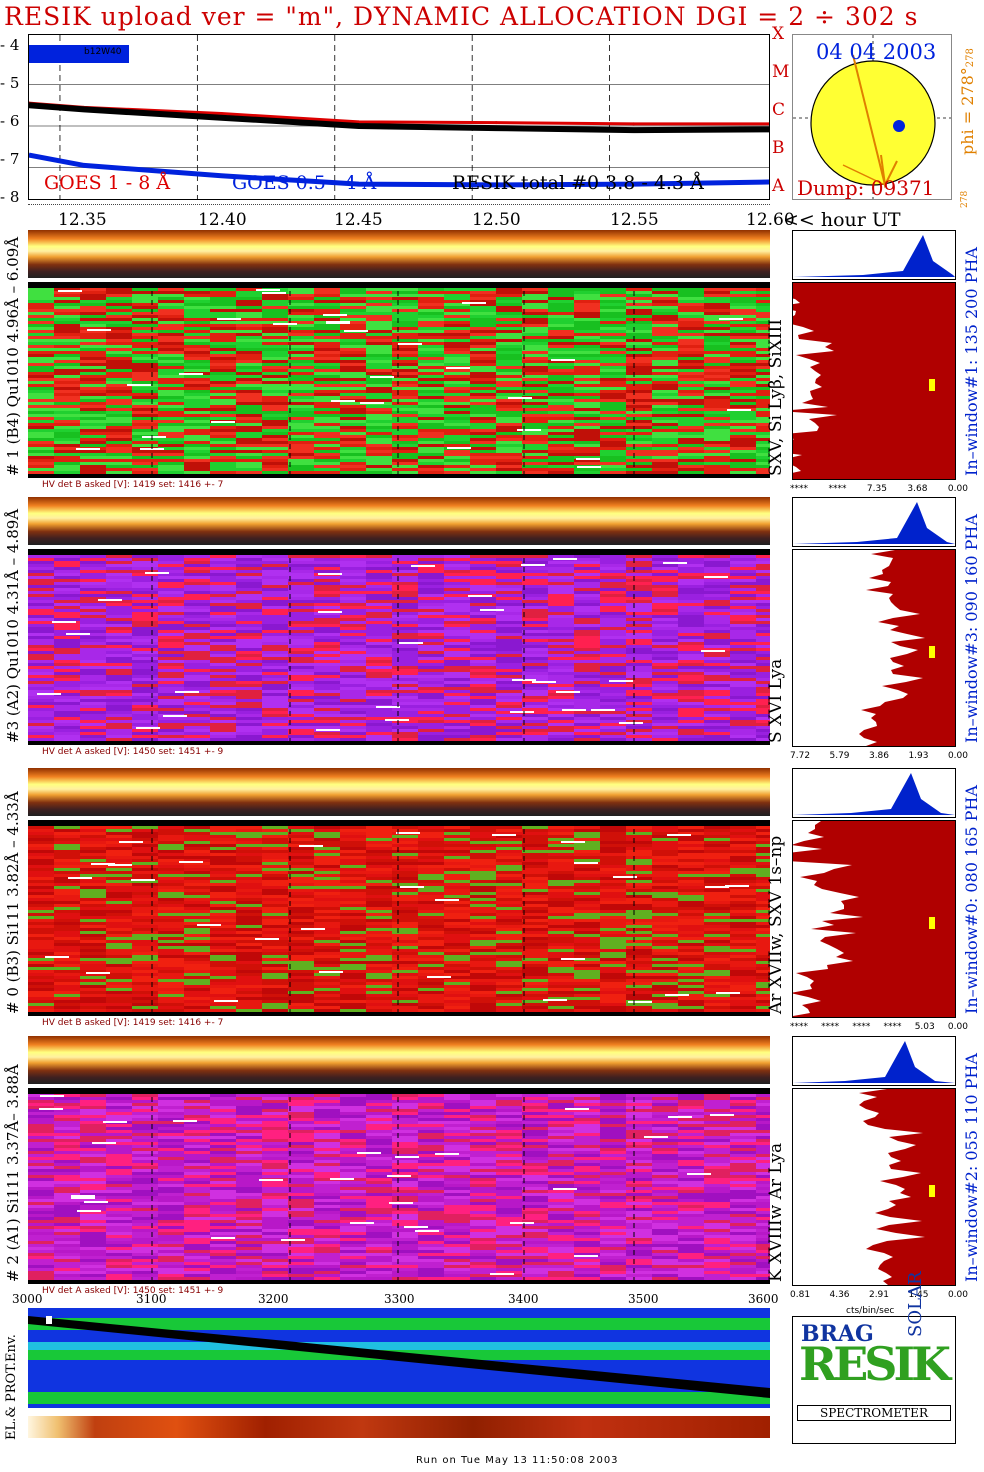 This screenshot has height=1472, width=984. Describe the element at coordinates (517, 1460) in the screenshot. I see `footer-run-time: Run on Tue May 13 11:50:08 2003` at that location.